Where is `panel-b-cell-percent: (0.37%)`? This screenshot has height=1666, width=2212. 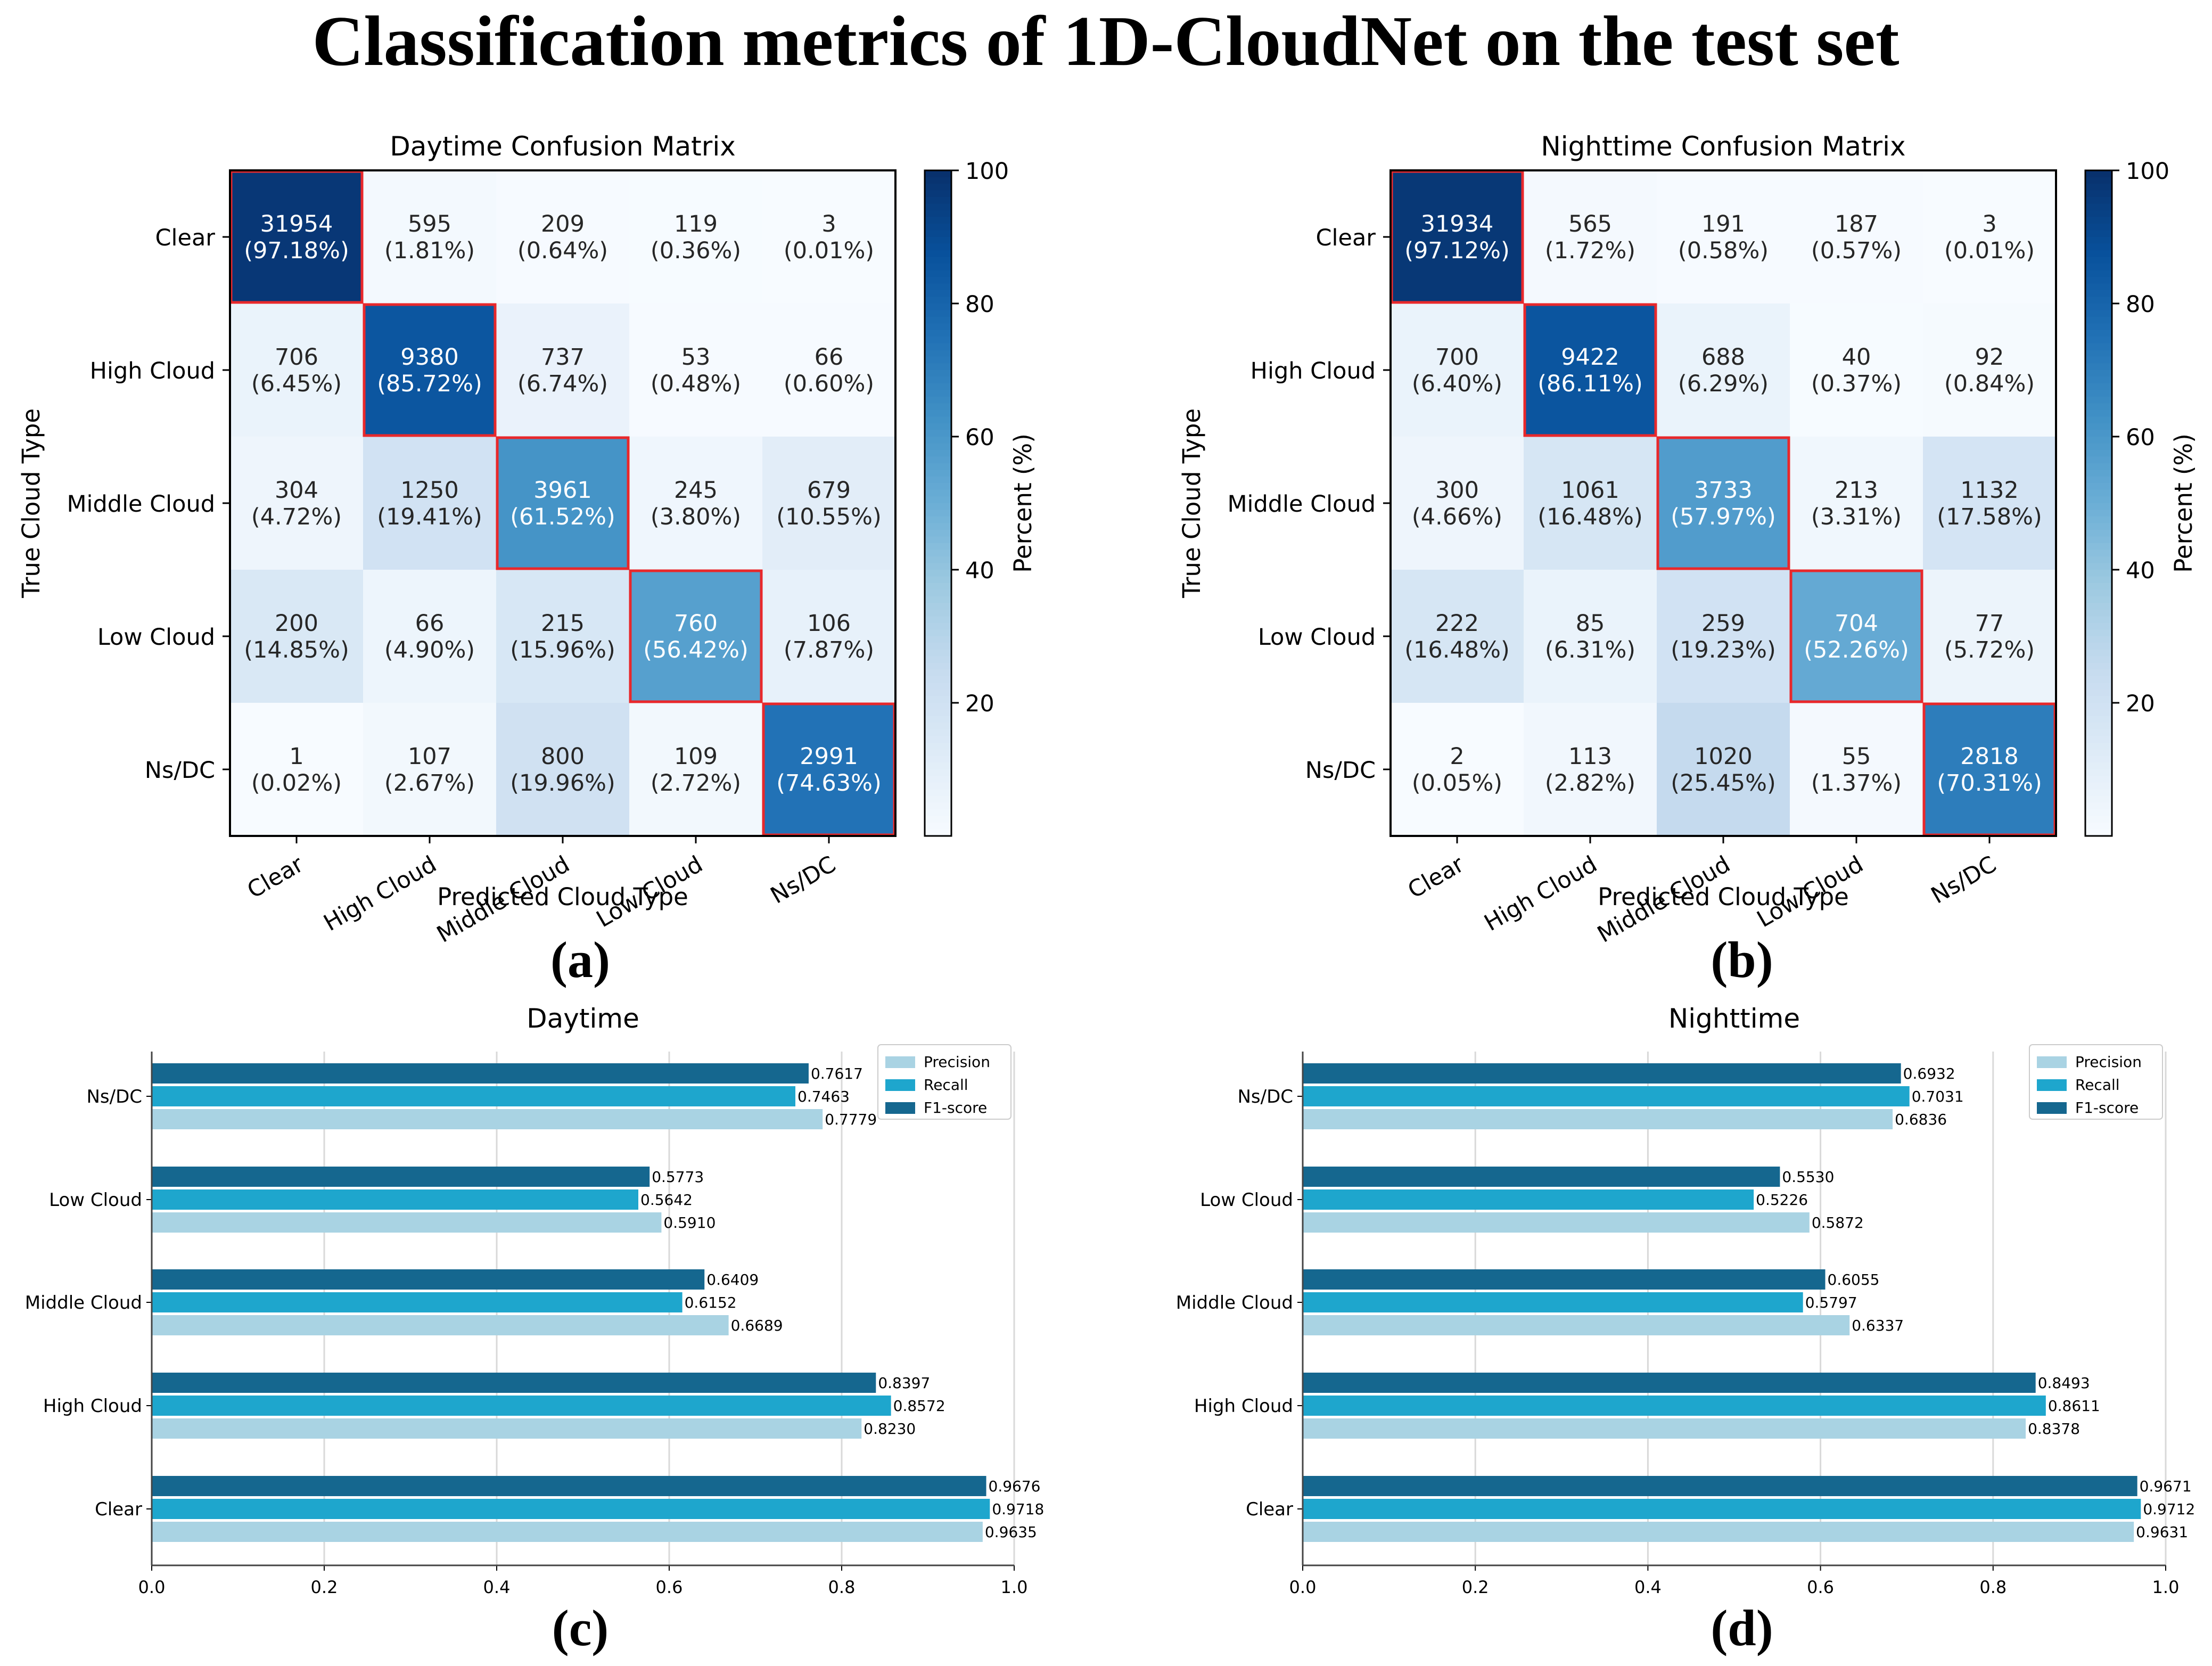
panel-b-cell-percent: (0.37%) is located at coordinates (1857, 384).